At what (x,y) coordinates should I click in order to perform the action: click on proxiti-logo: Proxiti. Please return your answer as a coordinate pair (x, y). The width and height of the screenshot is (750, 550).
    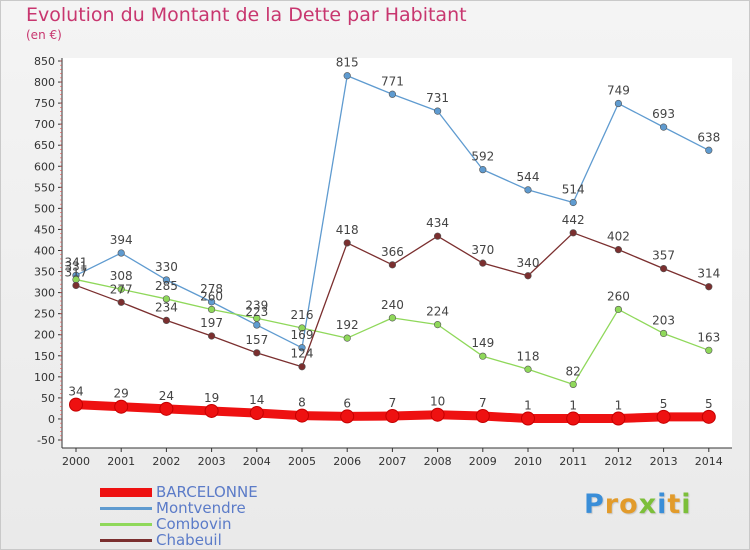
    Looking at the image, I should click on (638, 504).